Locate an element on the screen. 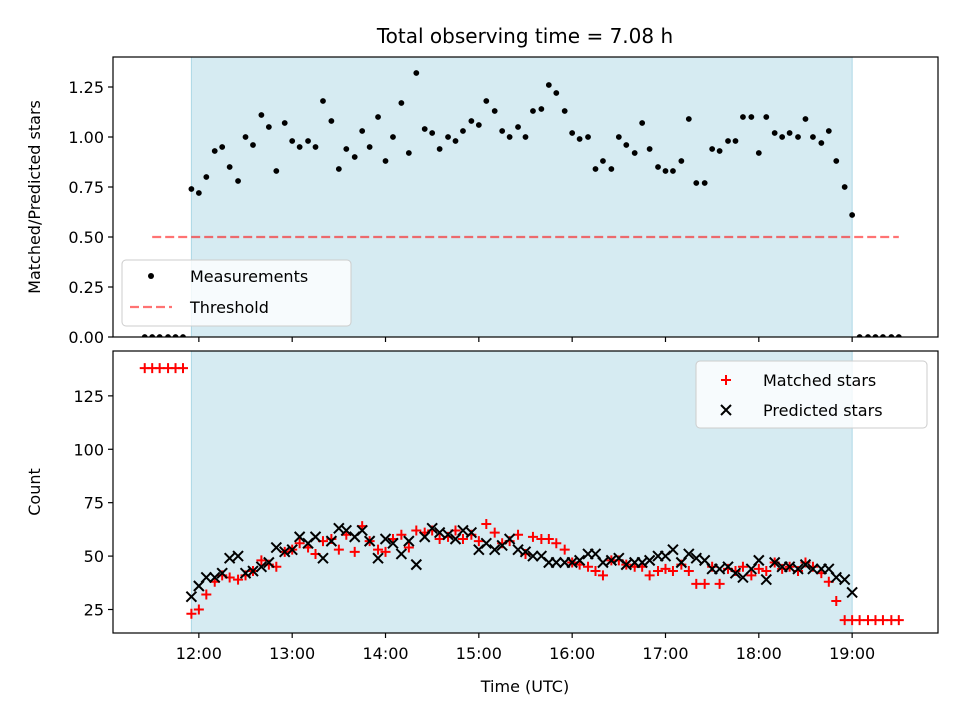  x-tick-label: 16:00 is located at coordinates (572, 653).